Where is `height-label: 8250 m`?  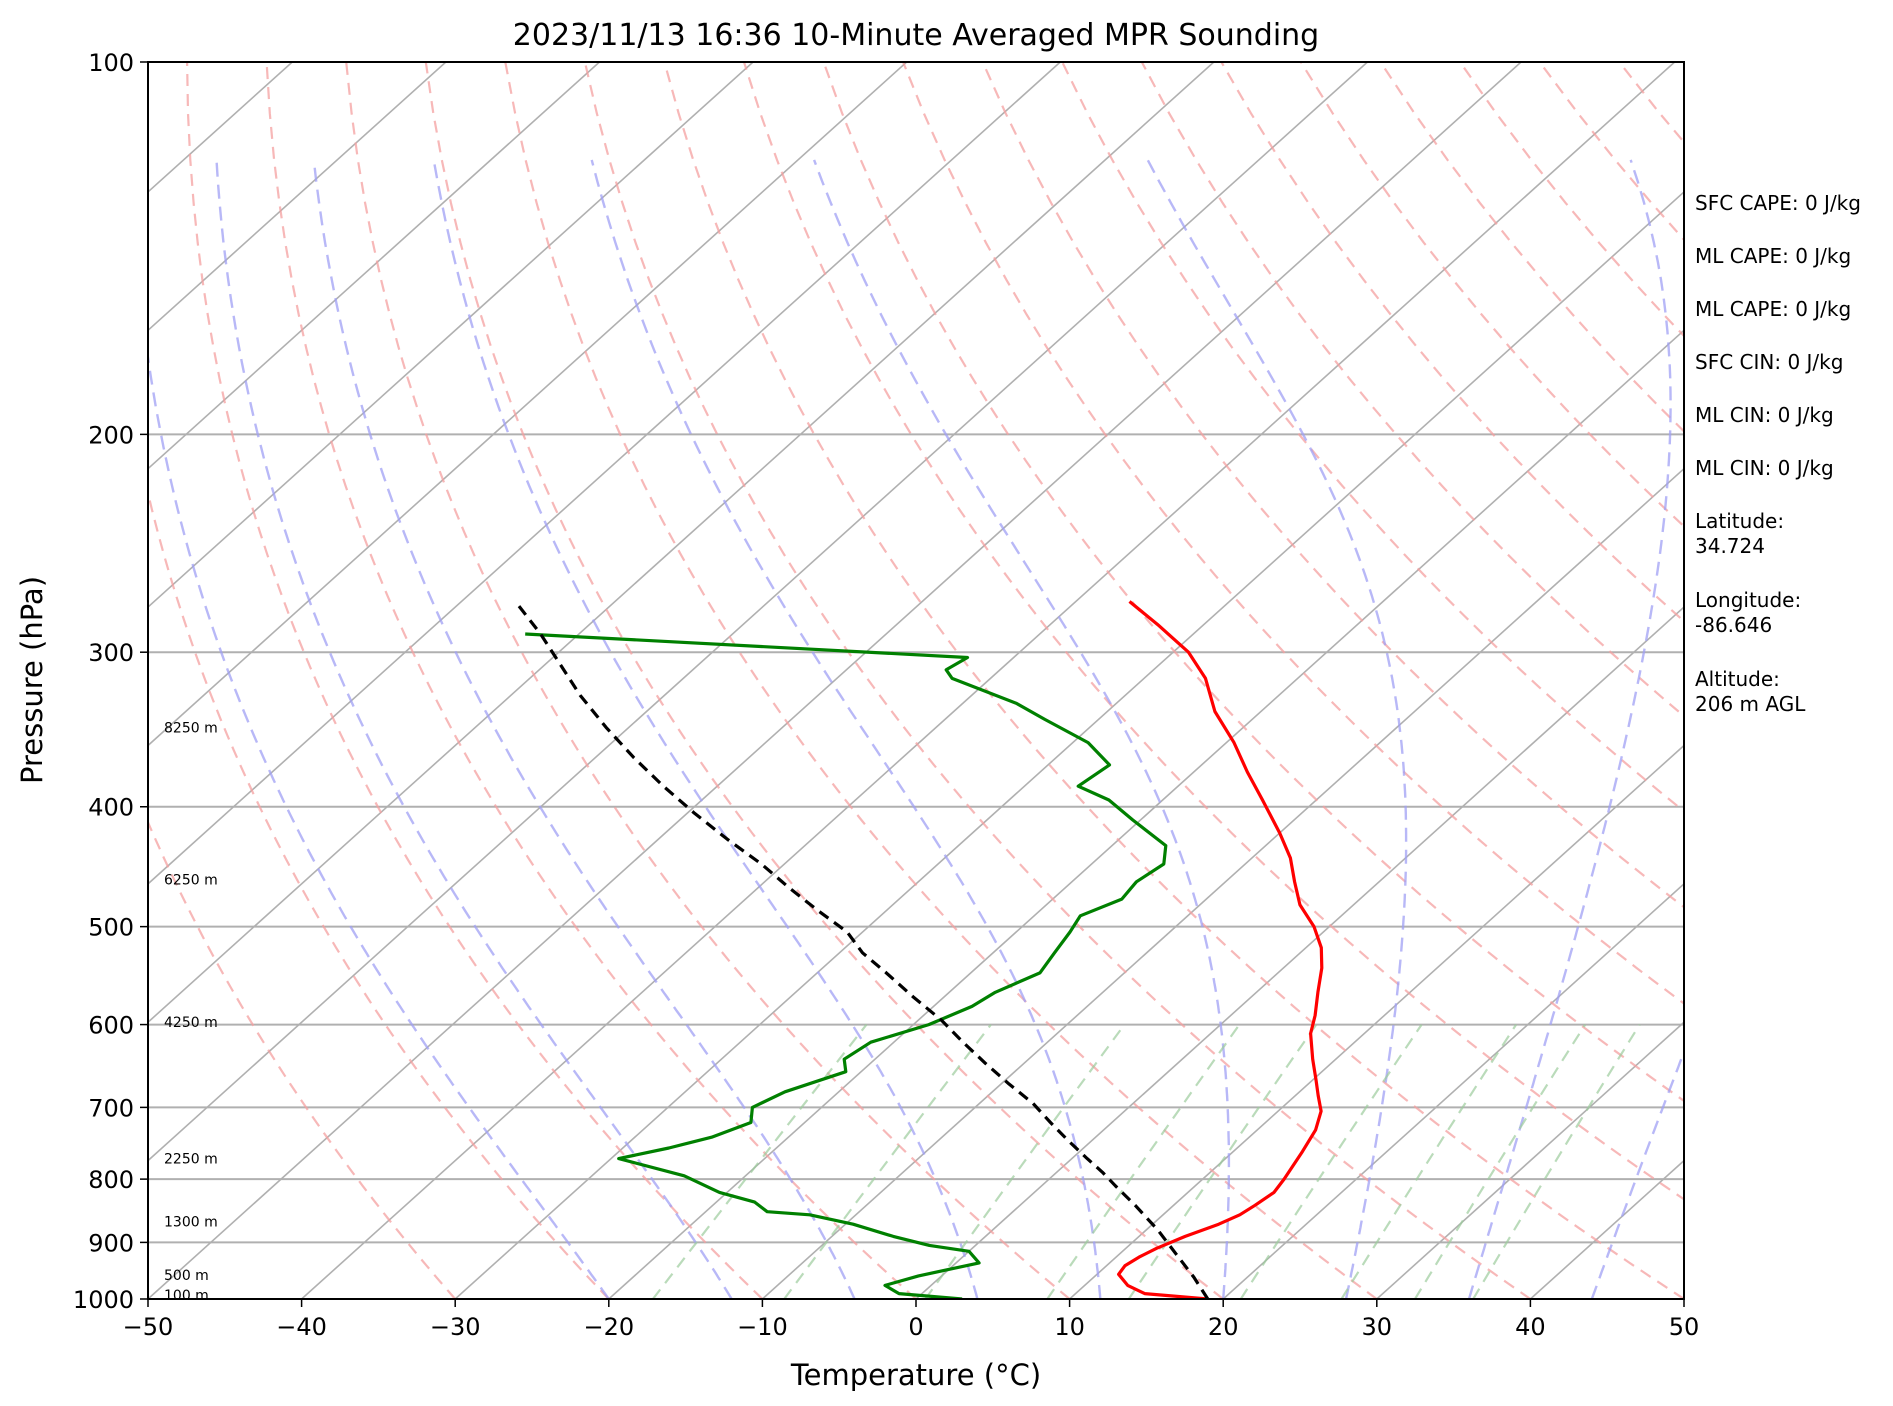
height-label: 8250 m is located at coordinates (191, 728).